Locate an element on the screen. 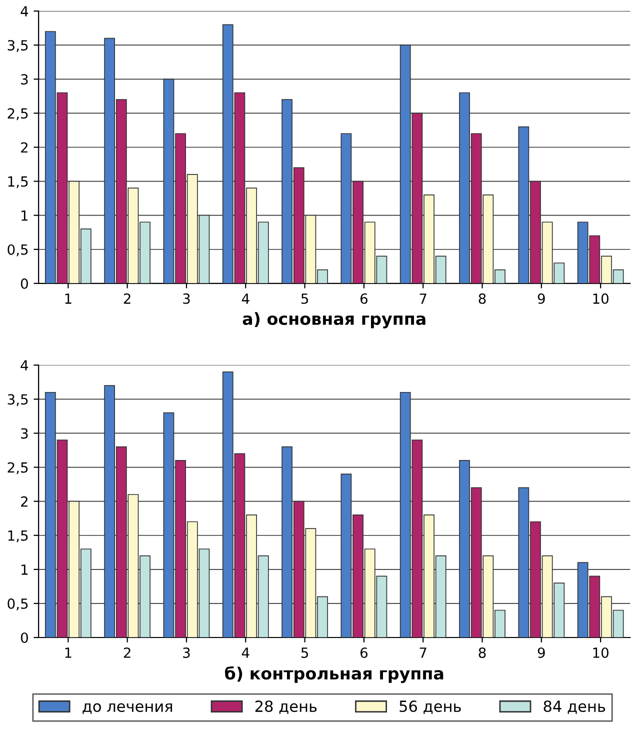 This screenshot has height=737, width=643. x-axis-title: а) основная группа is located at coordinates (334, 320).